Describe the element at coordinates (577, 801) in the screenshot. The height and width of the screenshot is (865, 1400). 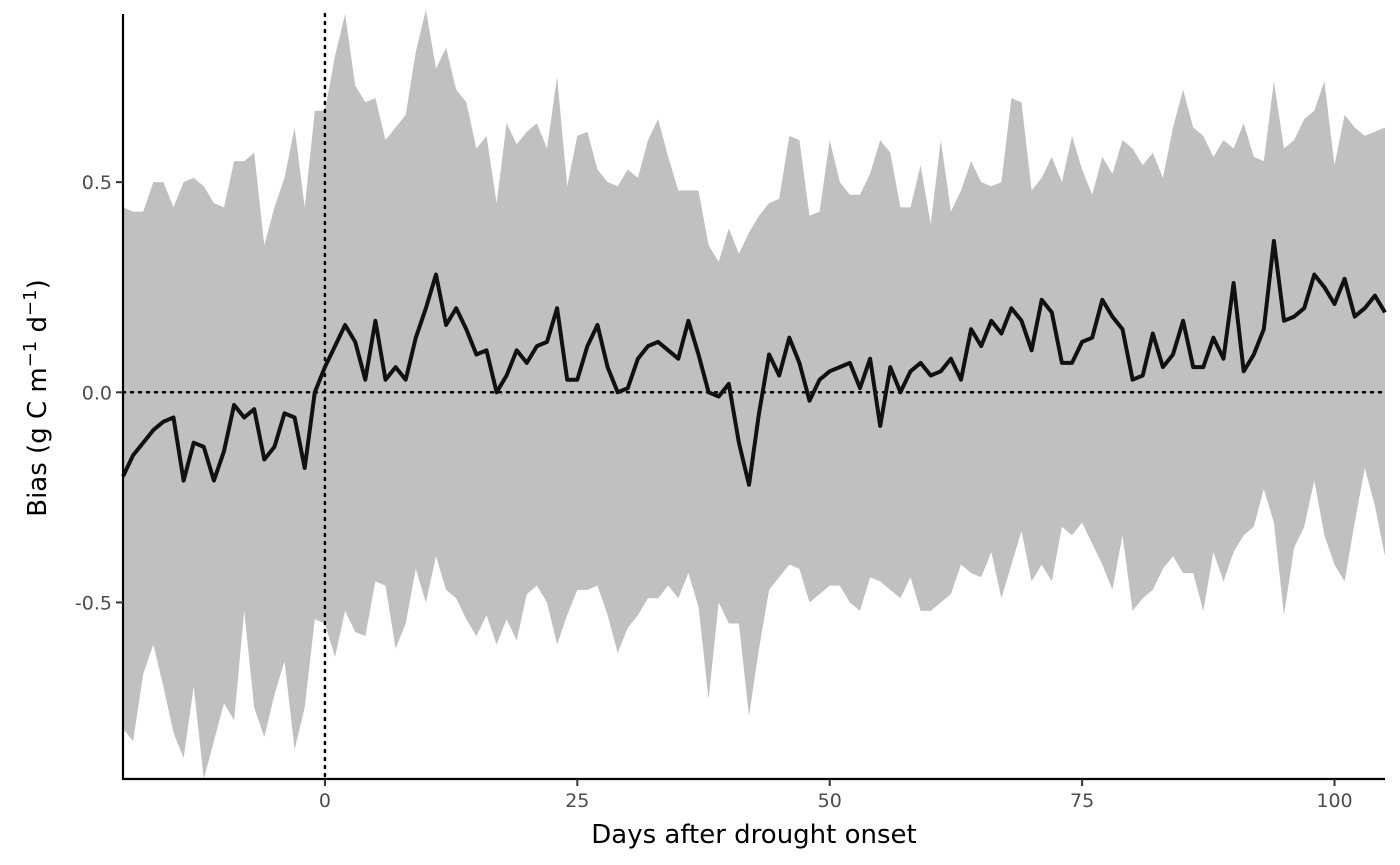
I see `x-tick-label: 25` at that location.